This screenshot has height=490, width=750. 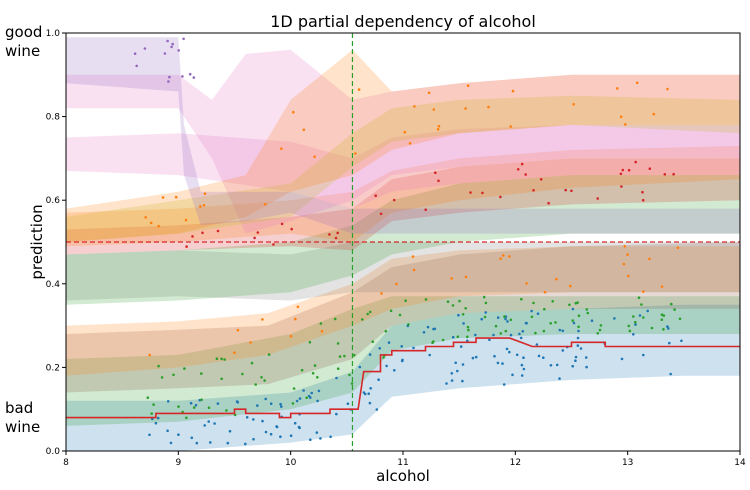 I want to click on y-tick-label-0.4: 0.4, so click(x=53, y=285).